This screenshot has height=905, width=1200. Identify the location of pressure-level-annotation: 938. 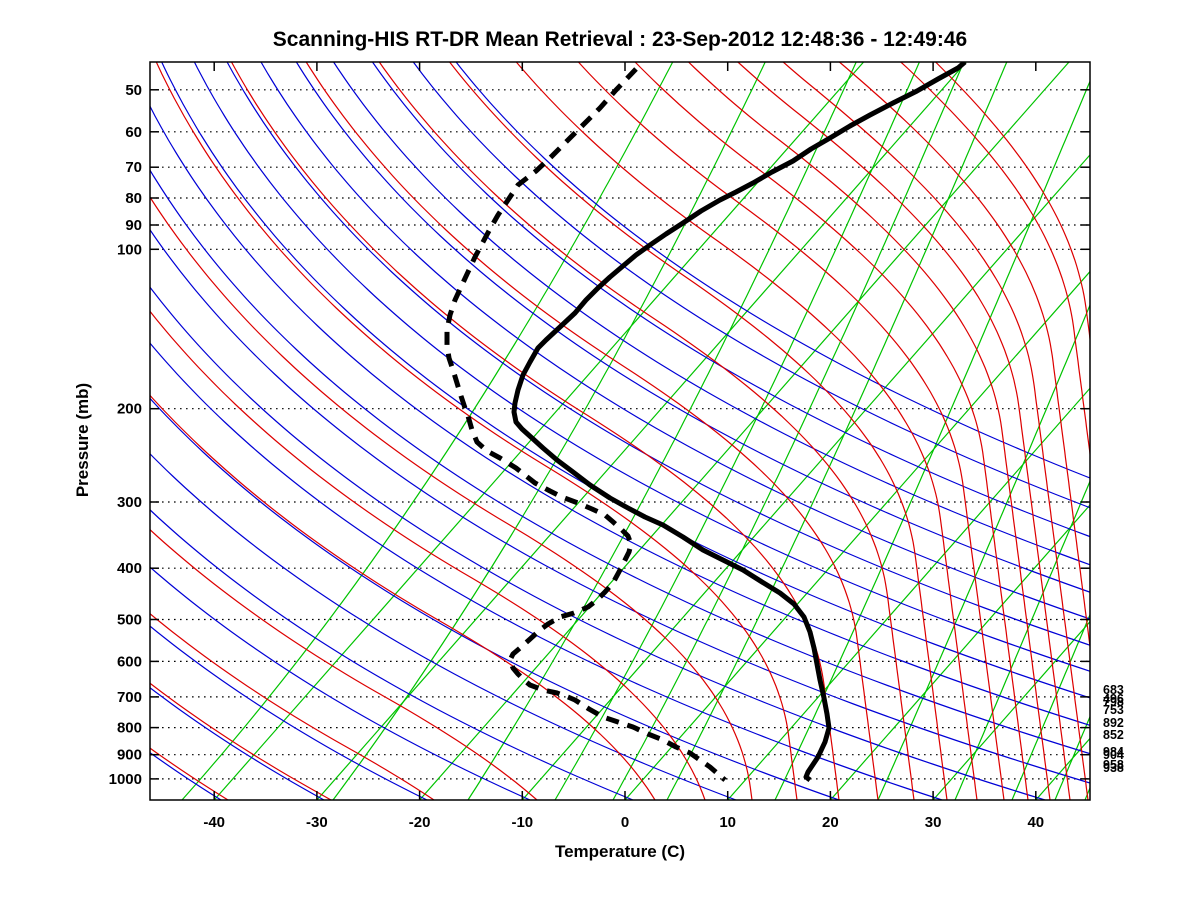
(1113, 768).